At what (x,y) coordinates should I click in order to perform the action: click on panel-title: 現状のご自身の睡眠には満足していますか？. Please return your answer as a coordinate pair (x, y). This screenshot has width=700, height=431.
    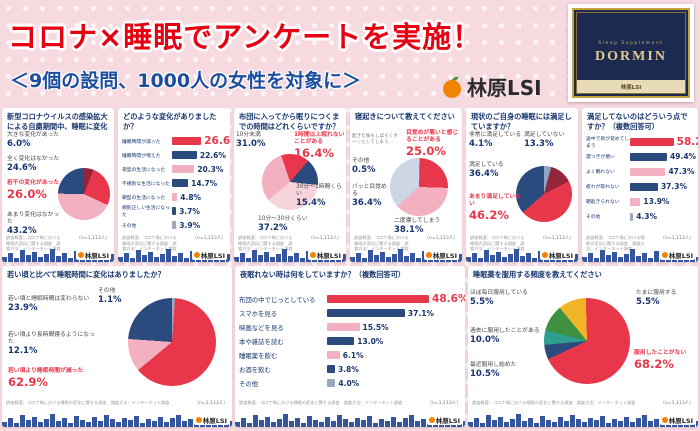
    Looking at the image, I should click on (521, 121).